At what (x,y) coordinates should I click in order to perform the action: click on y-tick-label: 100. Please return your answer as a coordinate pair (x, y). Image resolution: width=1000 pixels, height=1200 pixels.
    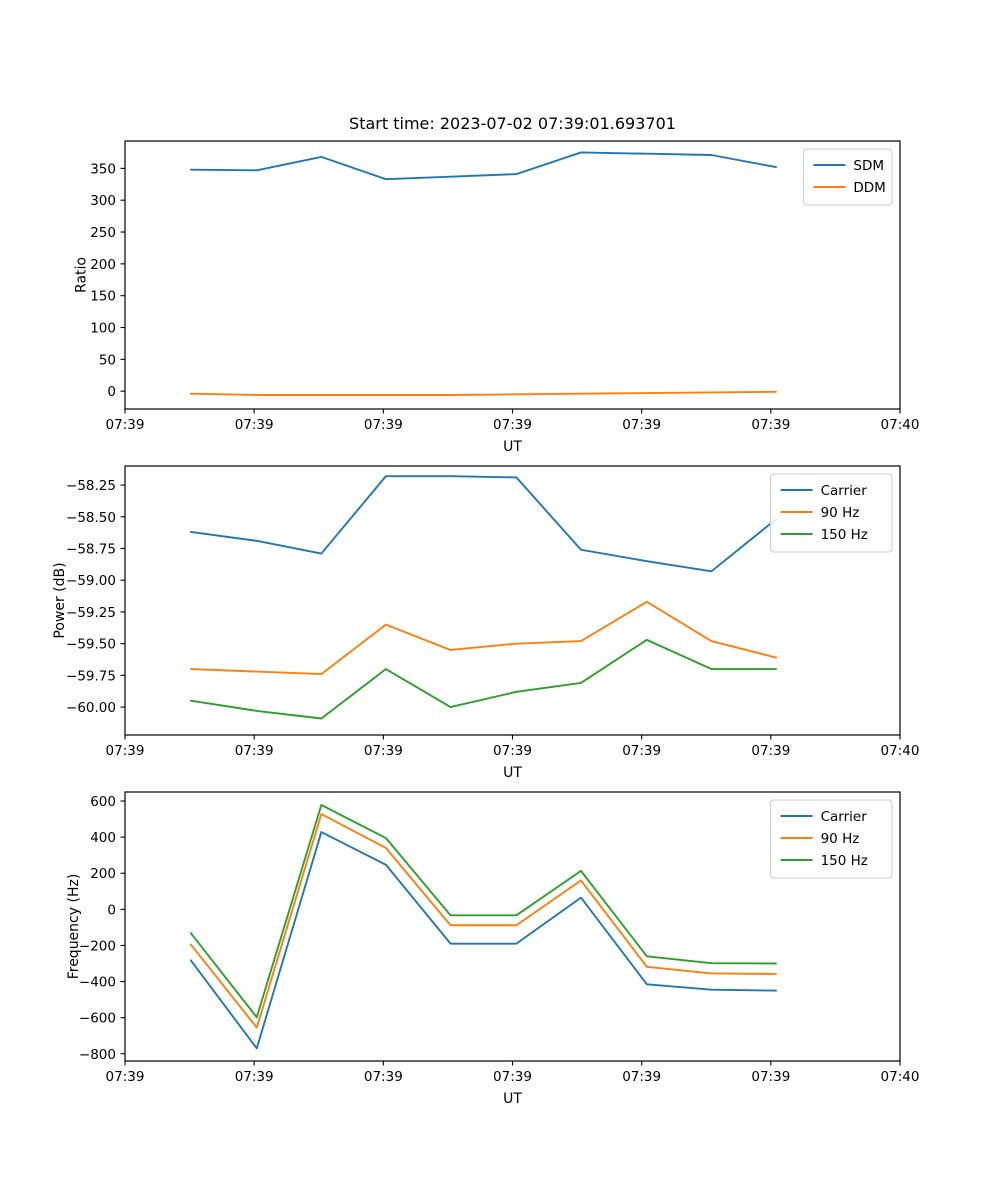
    Looking at the image, I should click on (103, 329).